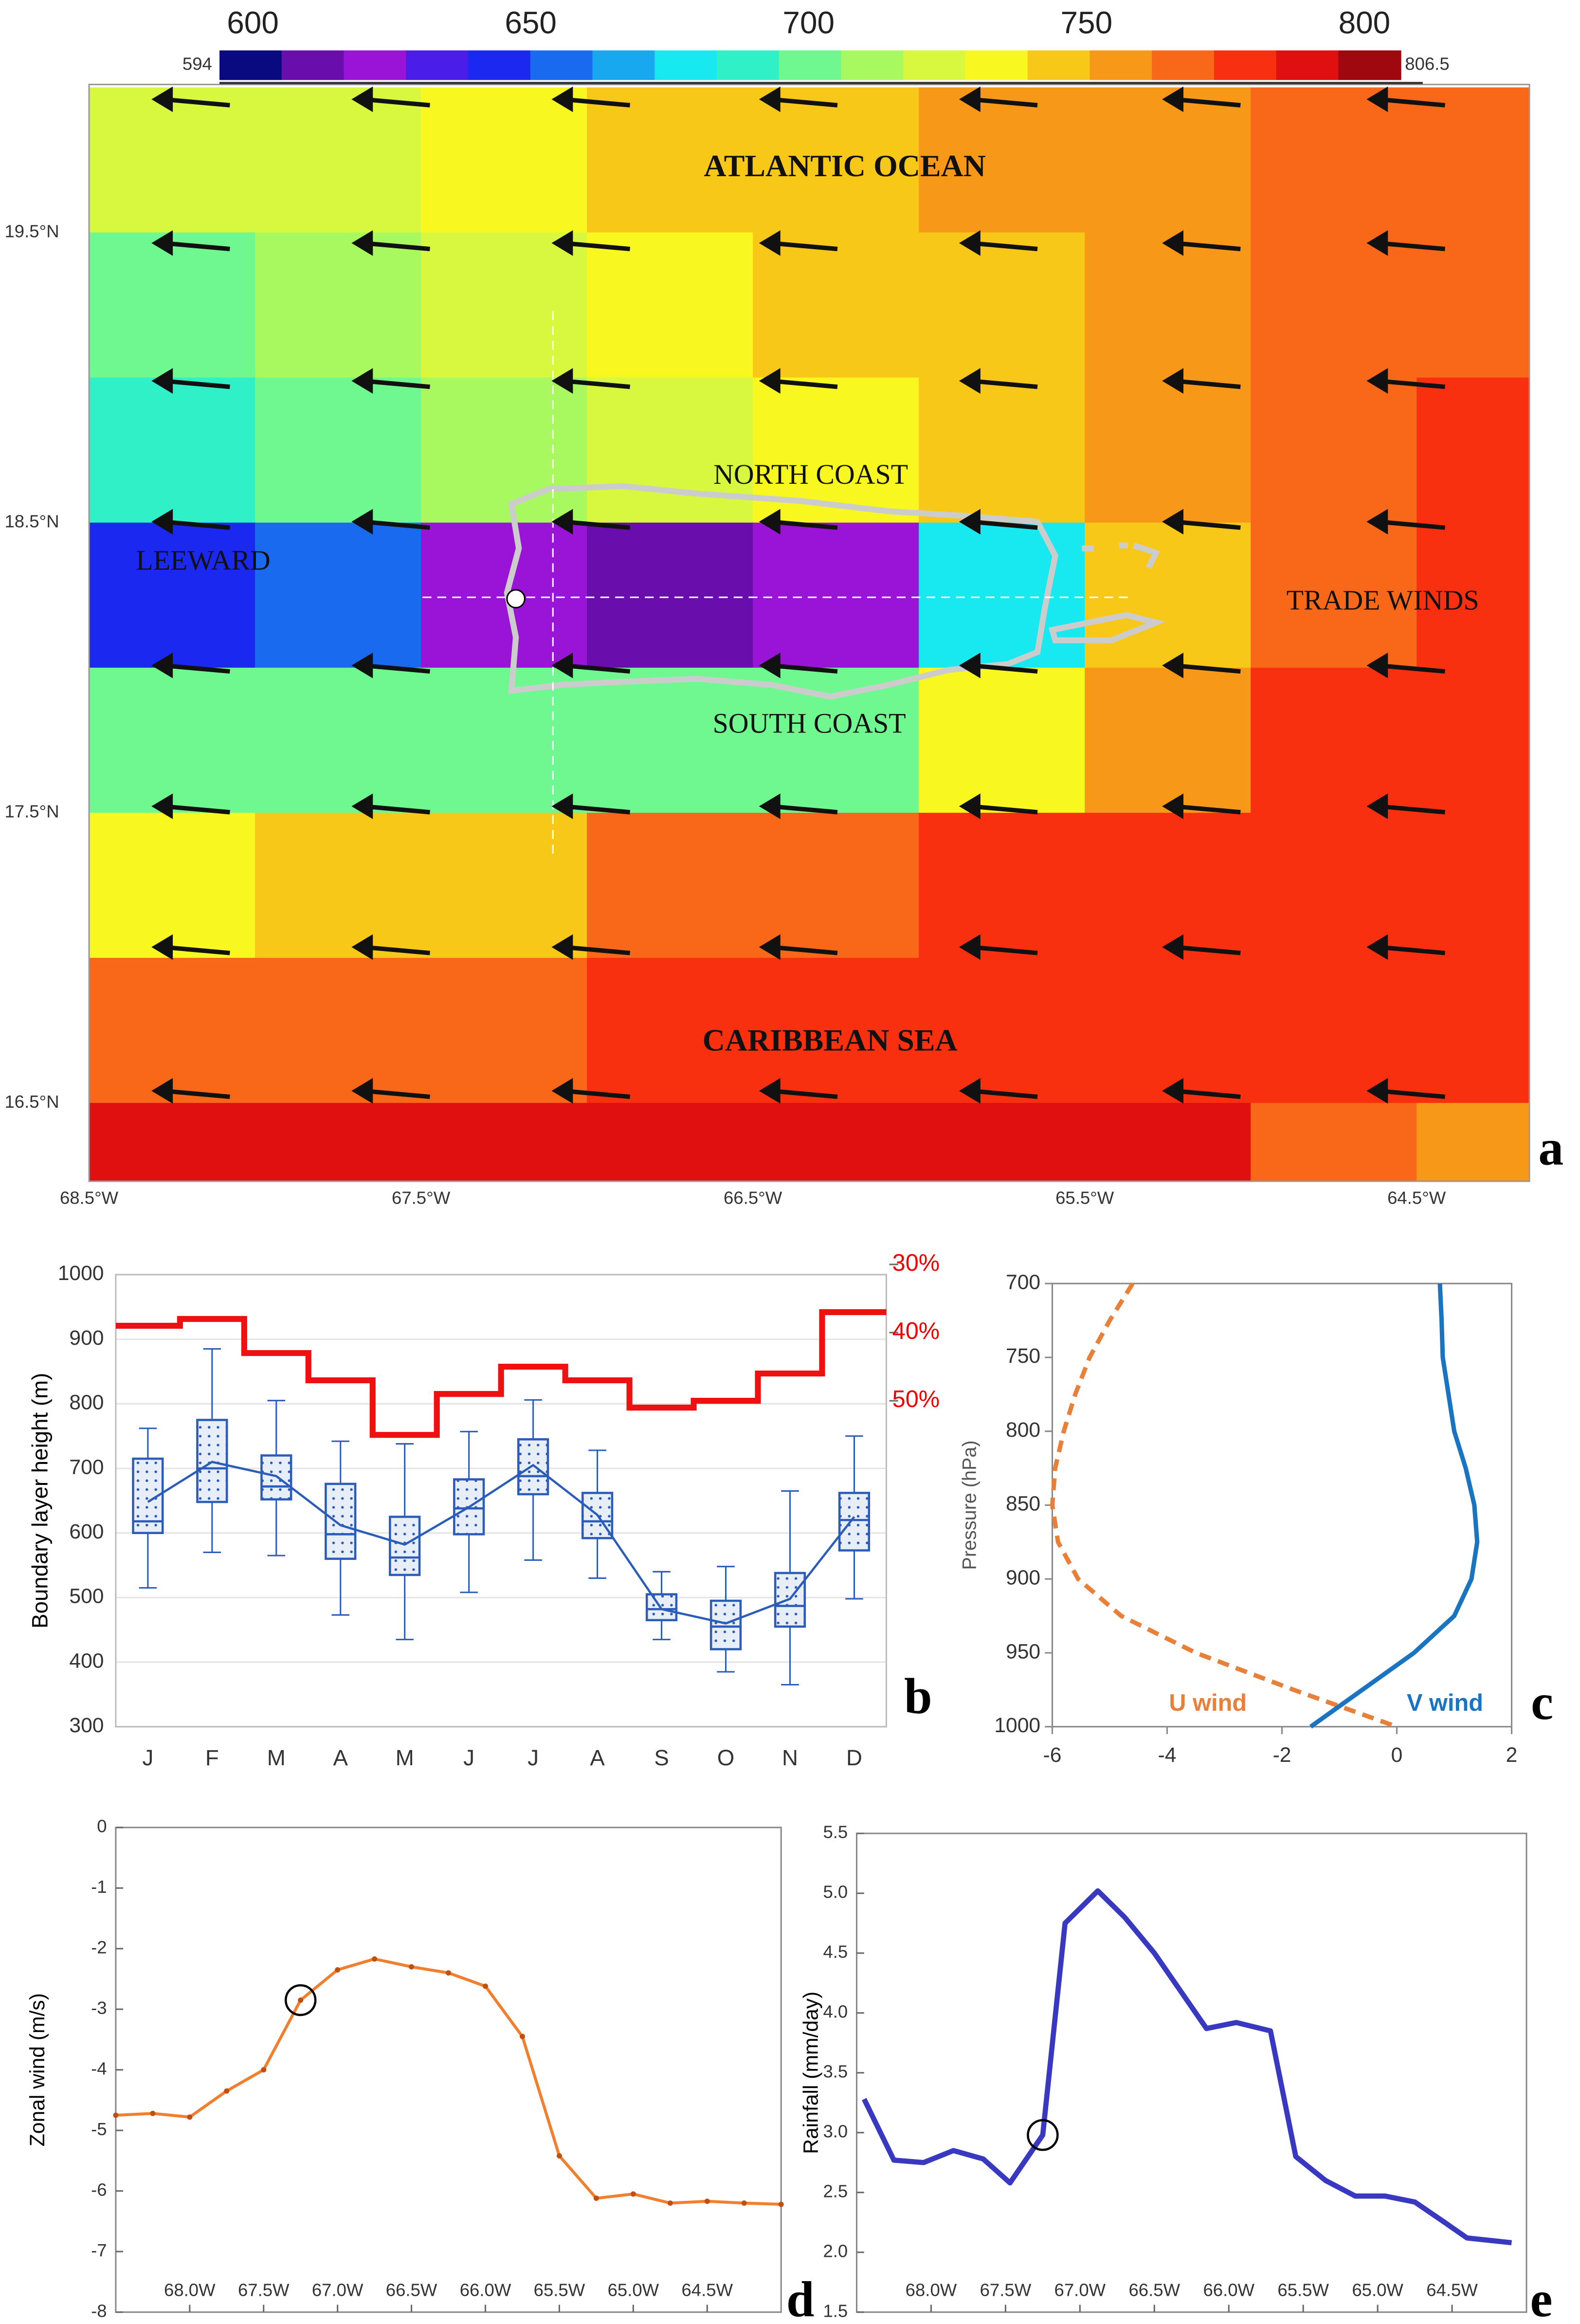 This screenshot has height=2324, width=1580. What do you see at coordinates (253, 22) in the screenshot?
I see `colorbar-tick-label: 600` at bounding box center [253, 22].